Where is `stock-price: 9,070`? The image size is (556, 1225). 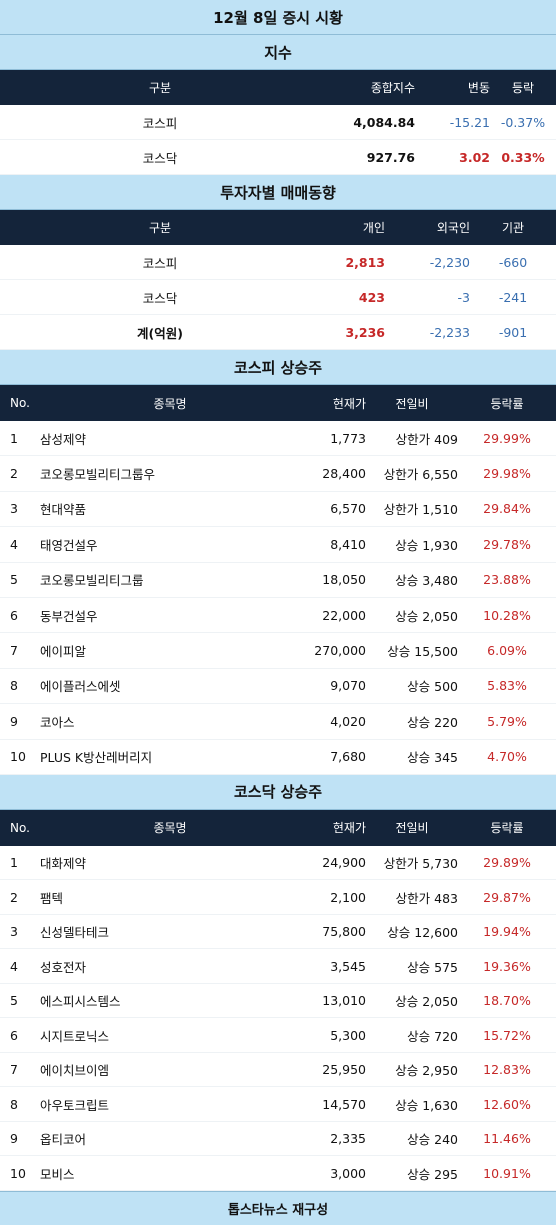
stock-price: 9,070 is located at coordinates (348, 686).